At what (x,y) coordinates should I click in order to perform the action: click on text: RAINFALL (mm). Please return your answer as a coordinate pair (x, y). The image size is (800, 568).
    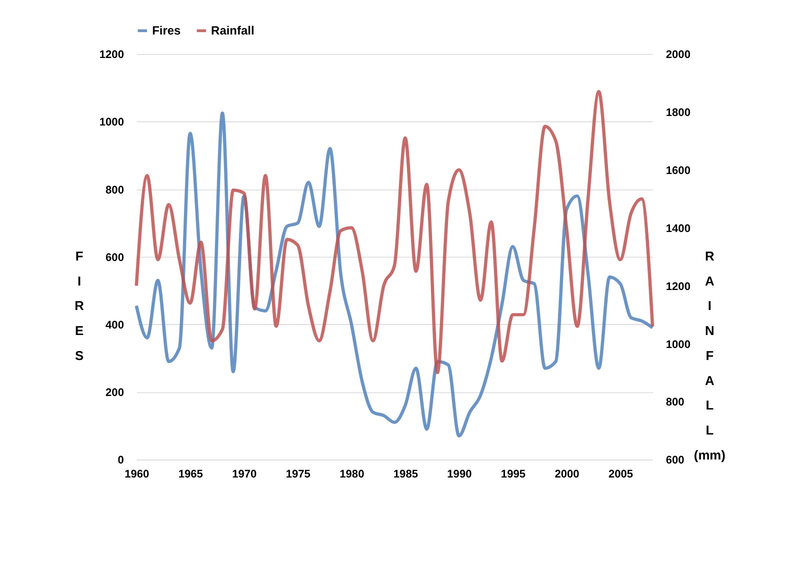
    Looking at the image, I should click on (710, 355).